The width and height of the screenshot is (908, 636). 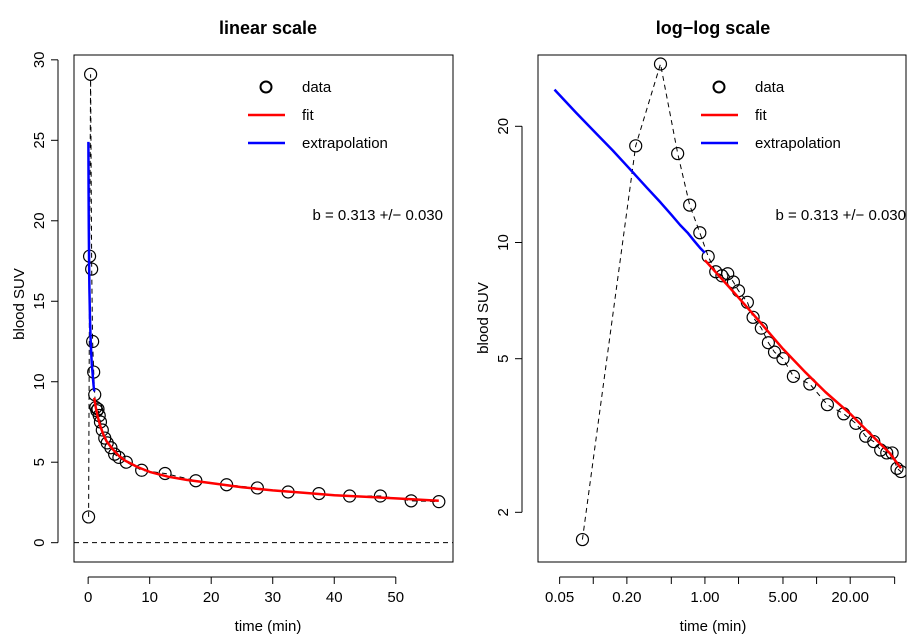 I want to click on chart-title: log−log scale, so click(x=713, y=28).